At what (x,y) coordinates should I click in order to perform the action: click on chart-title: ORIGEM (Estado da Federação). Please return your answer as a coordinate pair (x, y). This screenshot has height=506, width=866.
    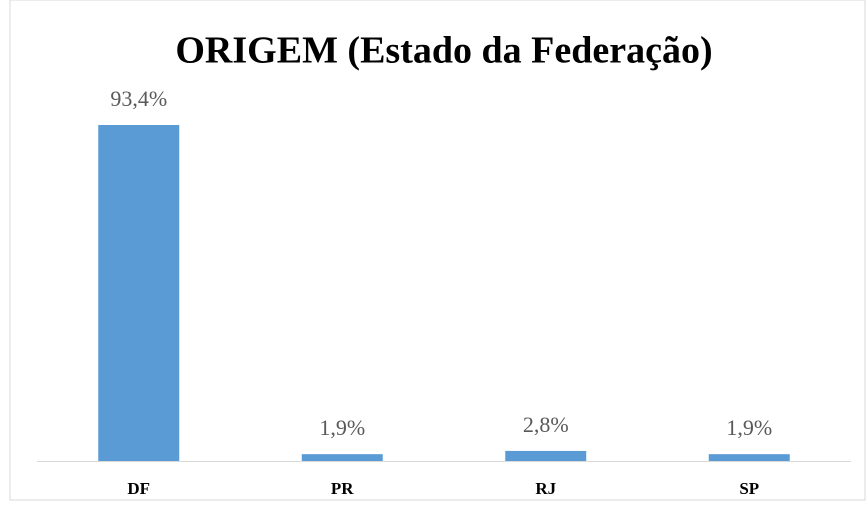
    Looking at the image, I should click on (443, 51).